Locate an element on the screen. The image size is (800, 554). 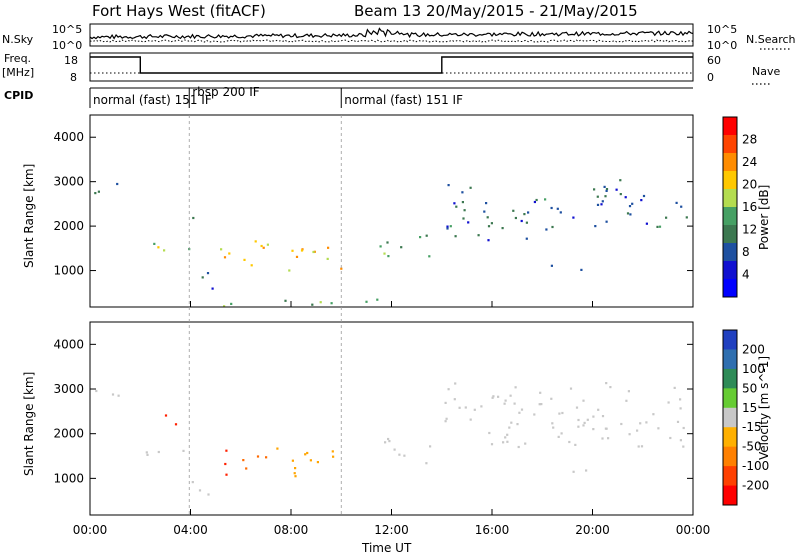
colorbar-tick-label: 200 is located at coordinates (753, 349).